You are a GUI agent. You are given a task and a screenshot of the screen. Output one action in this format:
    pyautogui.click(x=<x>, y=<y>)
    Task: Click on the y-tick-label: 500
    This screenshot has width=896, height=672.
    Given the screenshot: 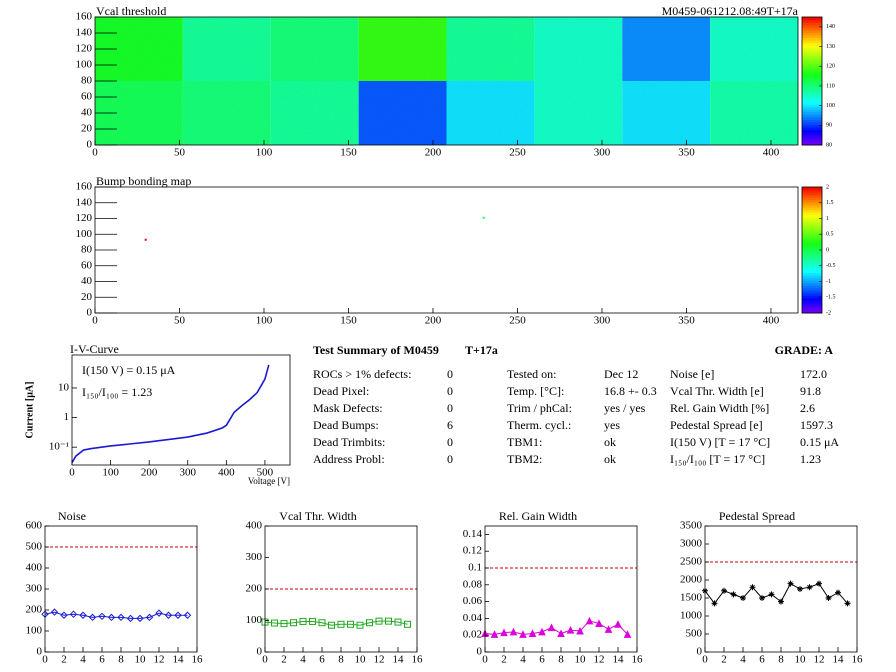 What is the action you would take?
    pyautogui.click(x=694, y=634)
    